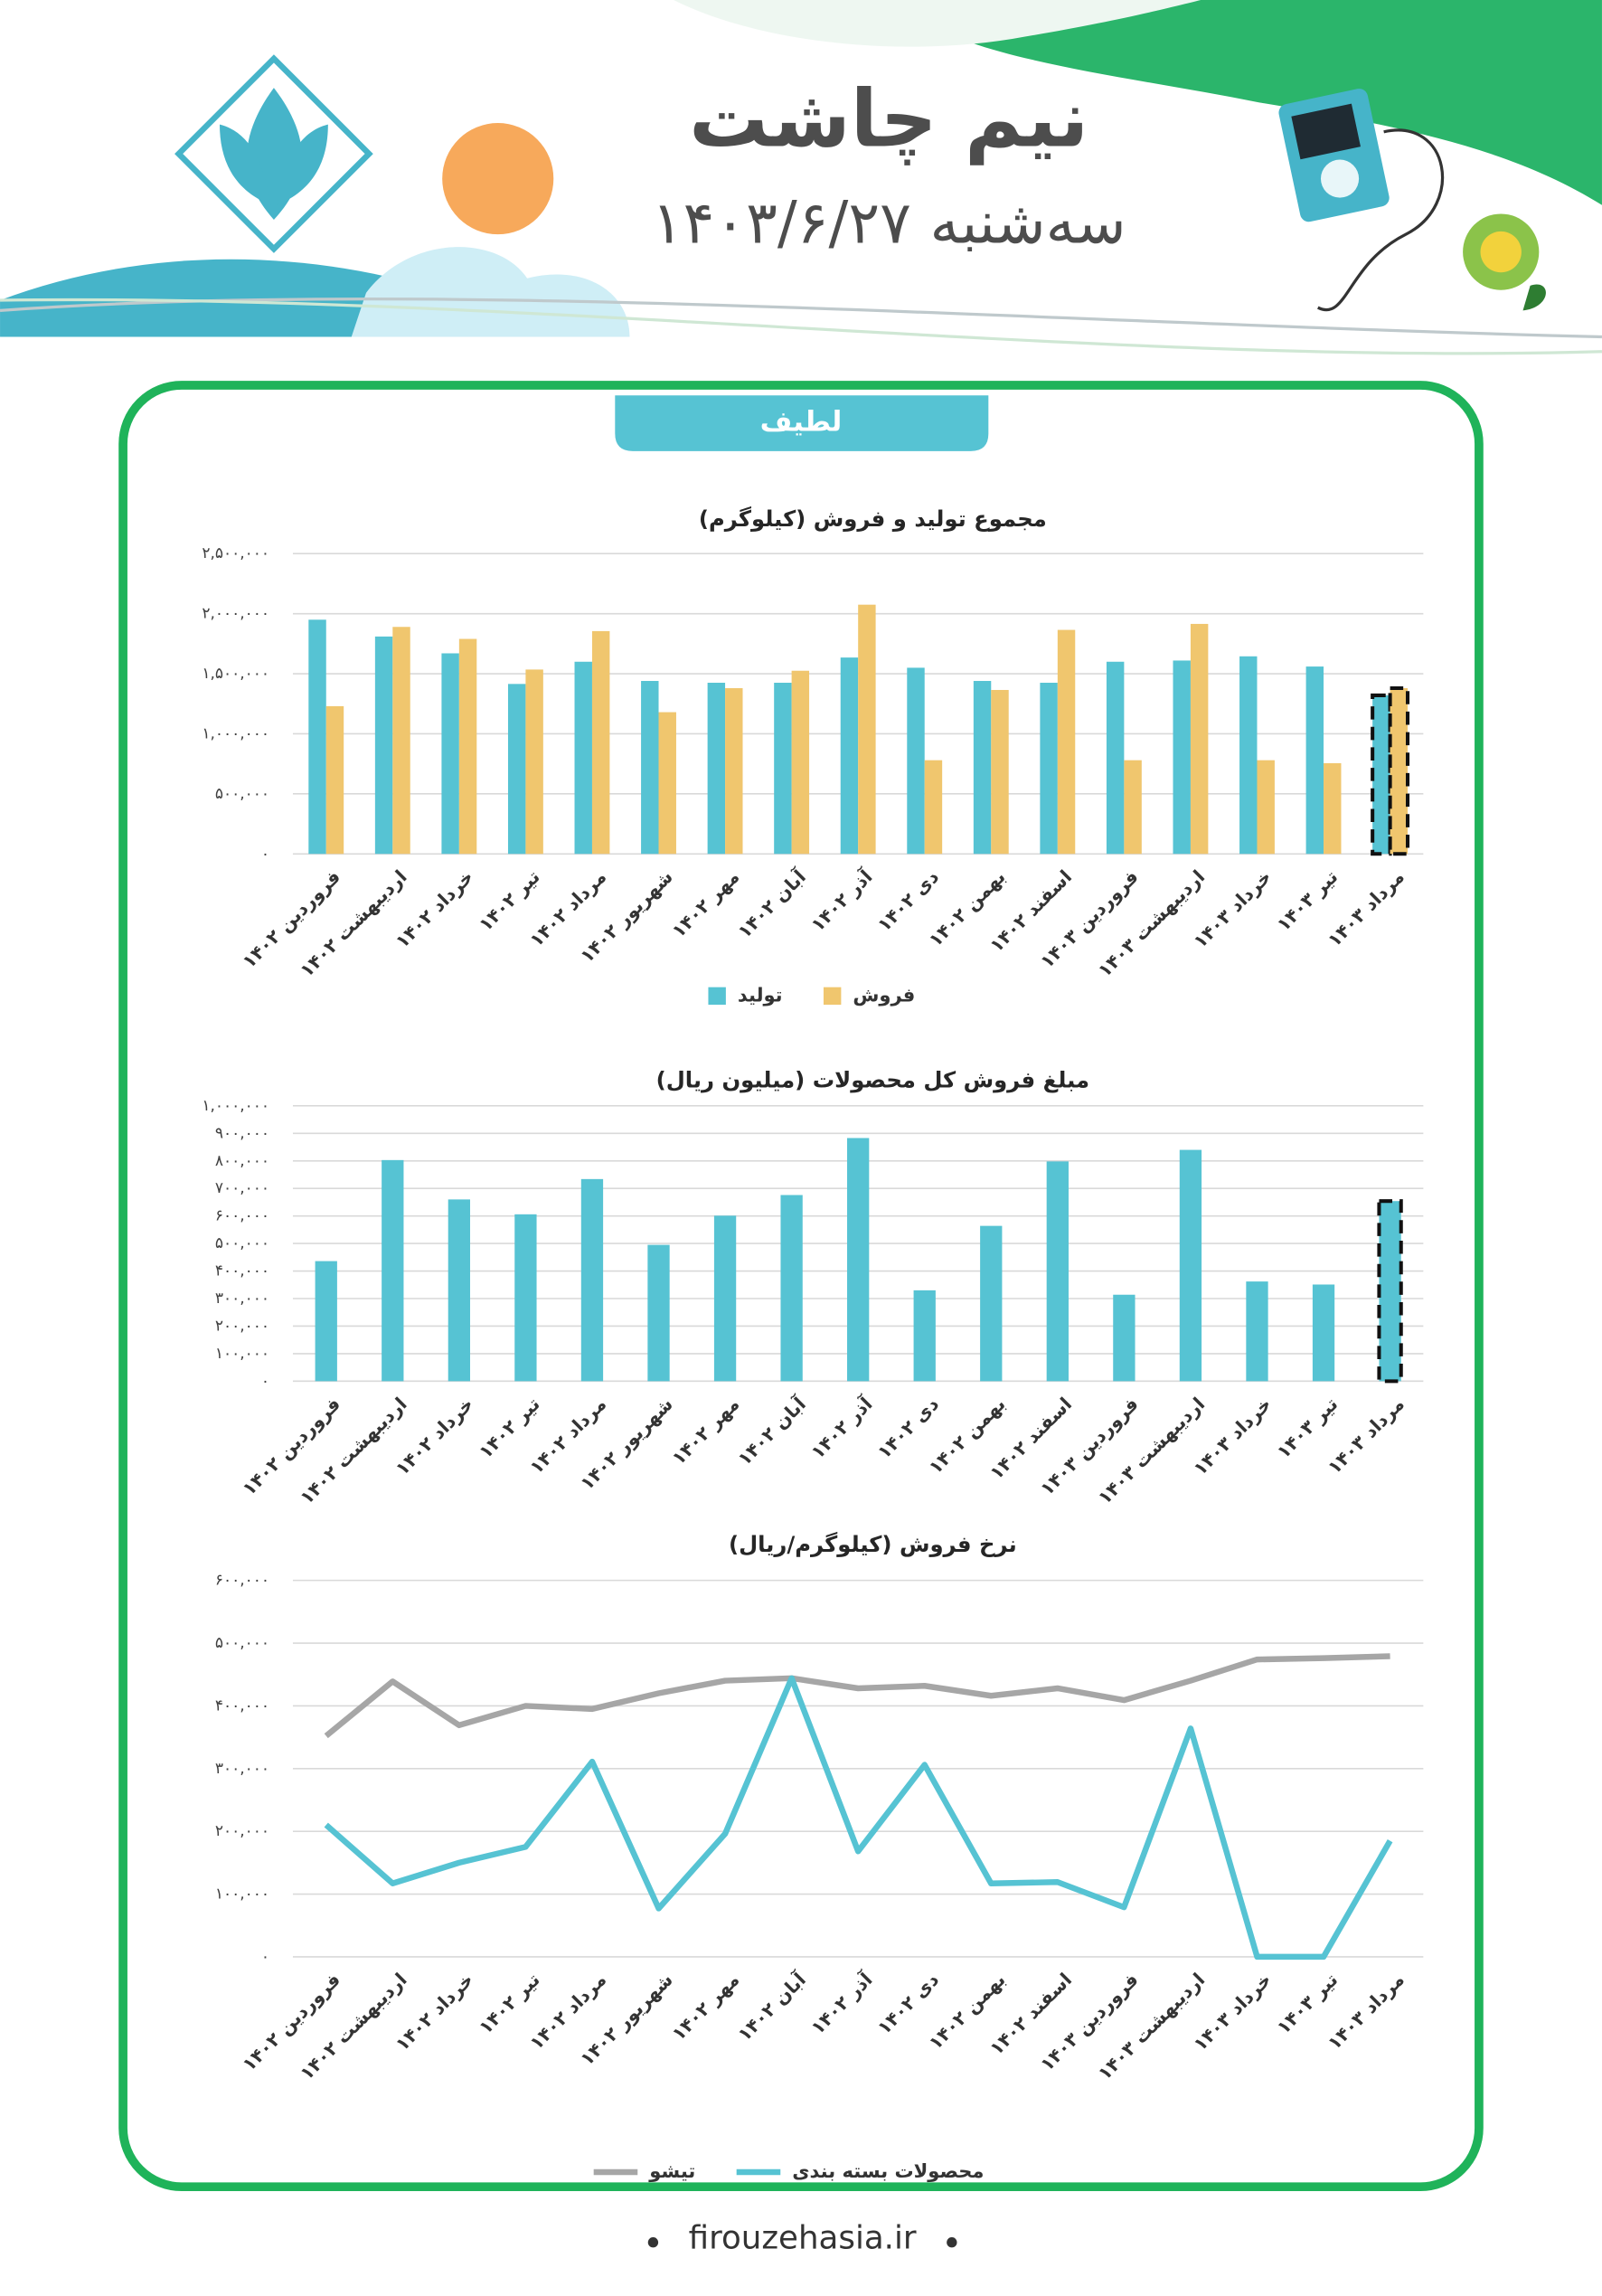  I want to click on sun, so click(498, 179).